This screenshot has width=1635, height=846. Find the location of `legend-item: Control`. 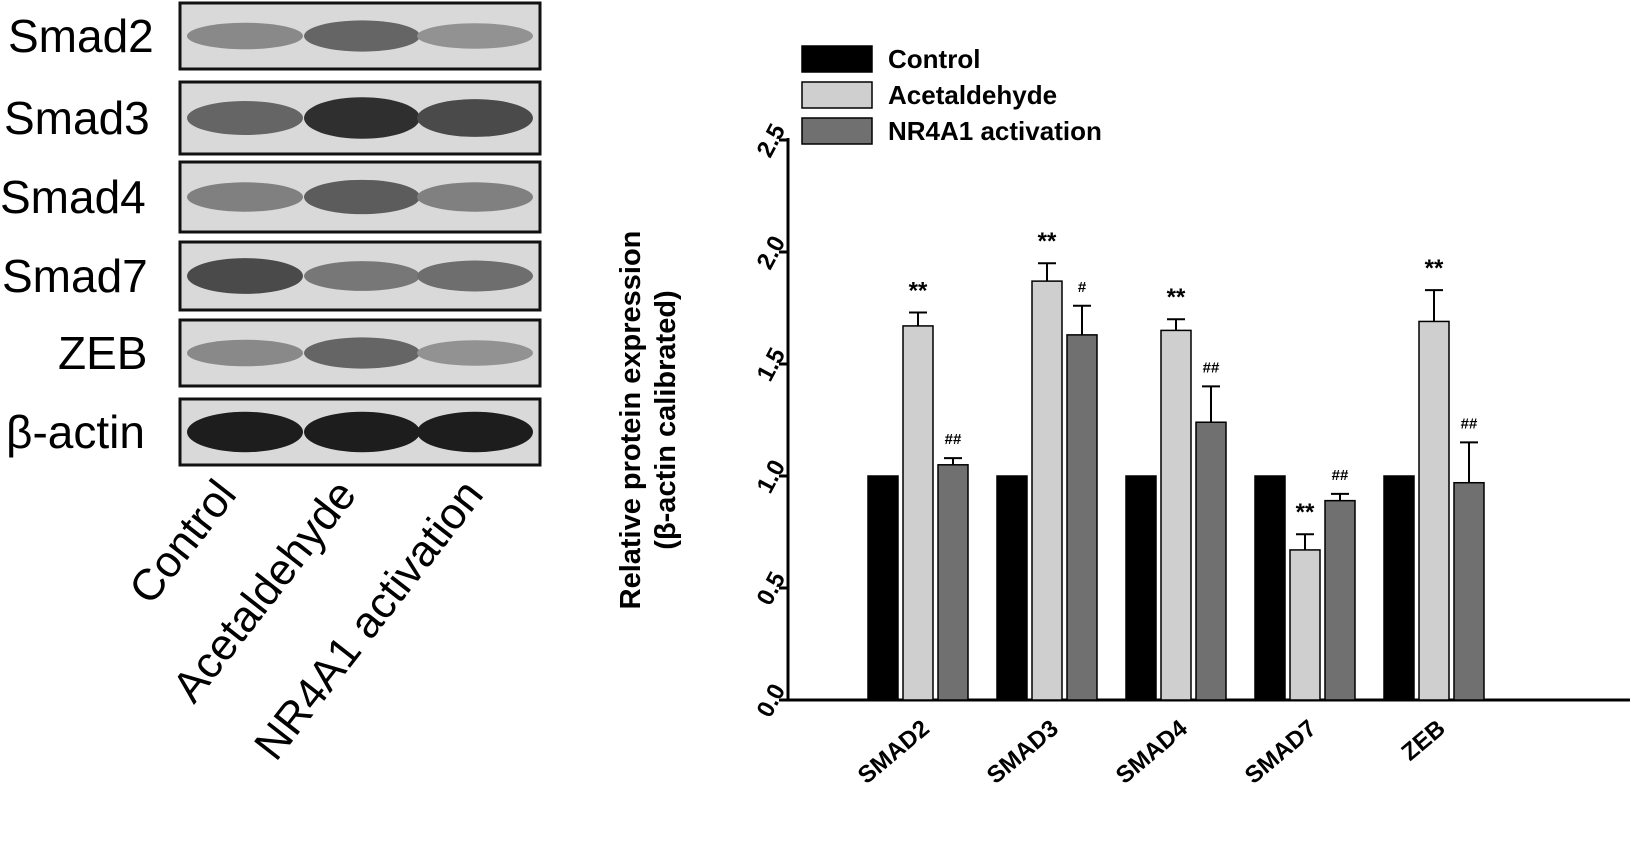

legend-item: Control is located at coordinates (890, 59).